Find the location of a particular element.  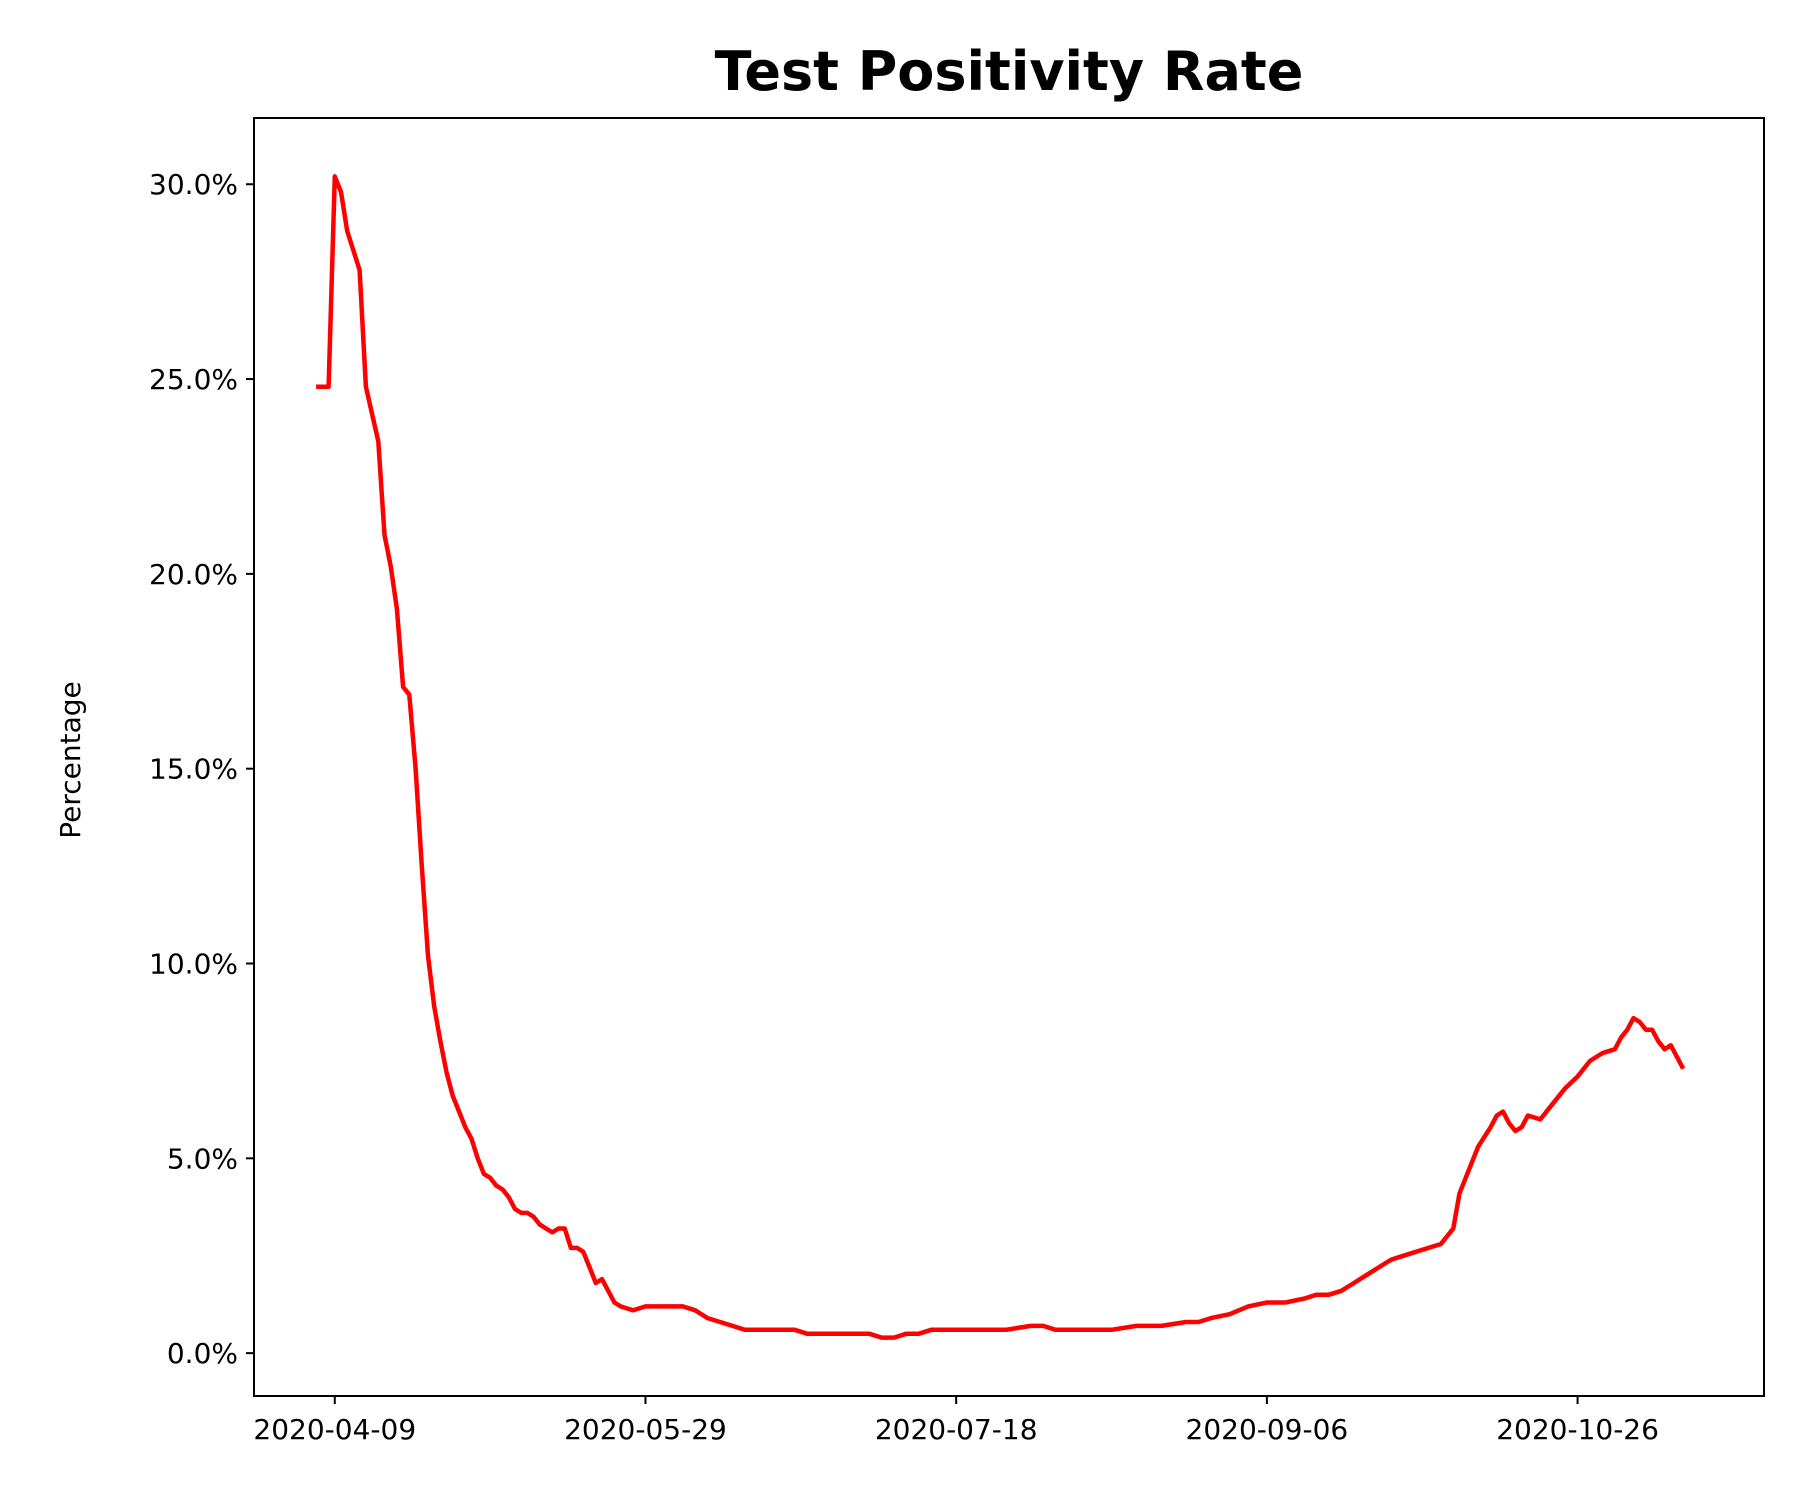

y-tick-label: 0.0% is located at coordinates (202, 1353).